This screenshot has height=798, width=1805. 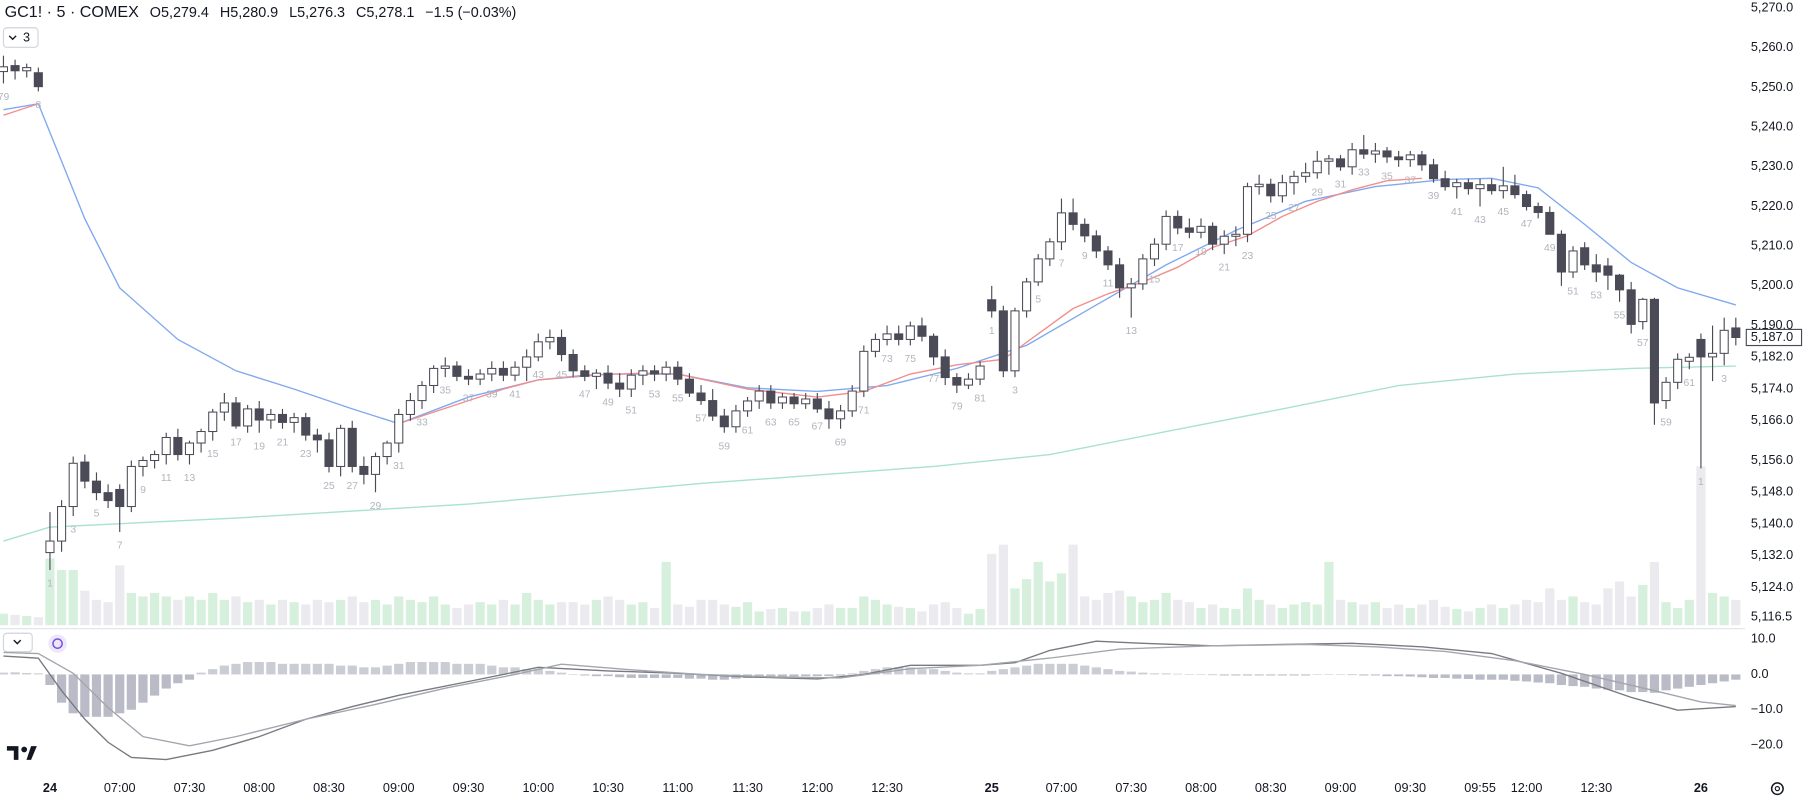 What do you see at coordinates (329, 486) in the screenshot?
I see `bar-number: 25` at bounding box center [329, 486].